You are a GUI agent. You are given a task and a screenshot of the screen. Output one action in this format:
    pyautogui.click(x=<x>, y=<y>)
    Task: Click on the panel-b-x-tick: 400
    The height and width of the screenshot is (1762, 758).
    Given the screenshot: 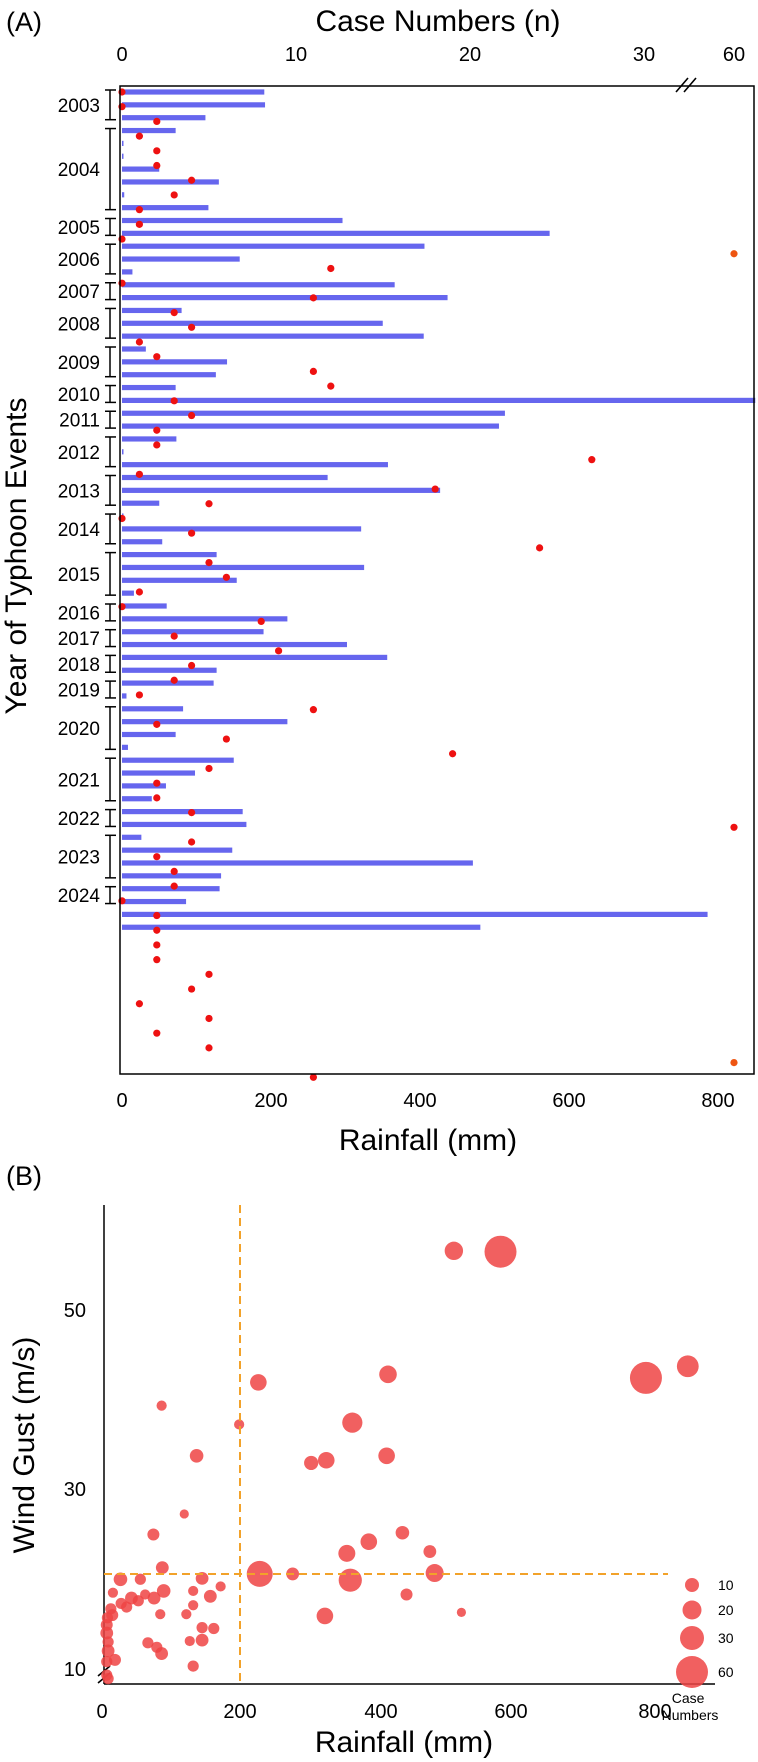 What is the action you would take?
    pyautogui.click(x=380, y=1712)
    